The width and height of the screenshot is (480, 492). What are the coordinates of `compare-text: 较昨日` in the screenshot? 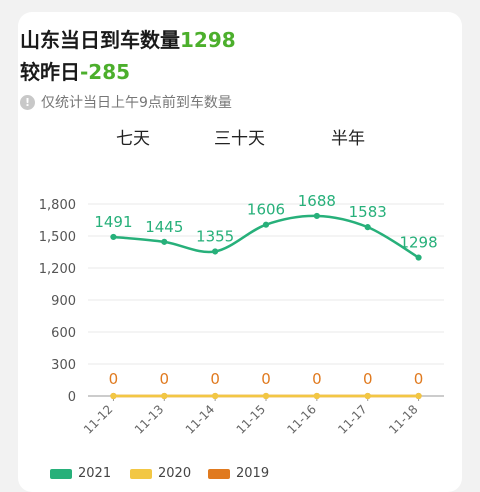 It's located at (50, 72).